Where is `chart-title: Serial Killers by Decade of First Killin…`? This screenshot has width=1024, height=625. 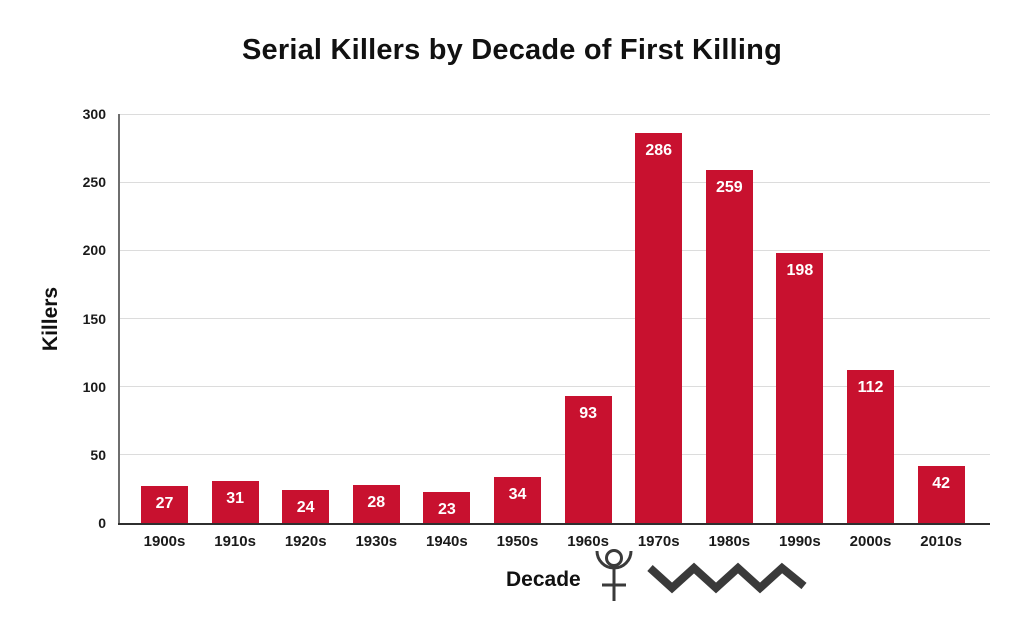 chart-title: Serial Killers by Decade of First Killin… is located at coordinates (512, 50).